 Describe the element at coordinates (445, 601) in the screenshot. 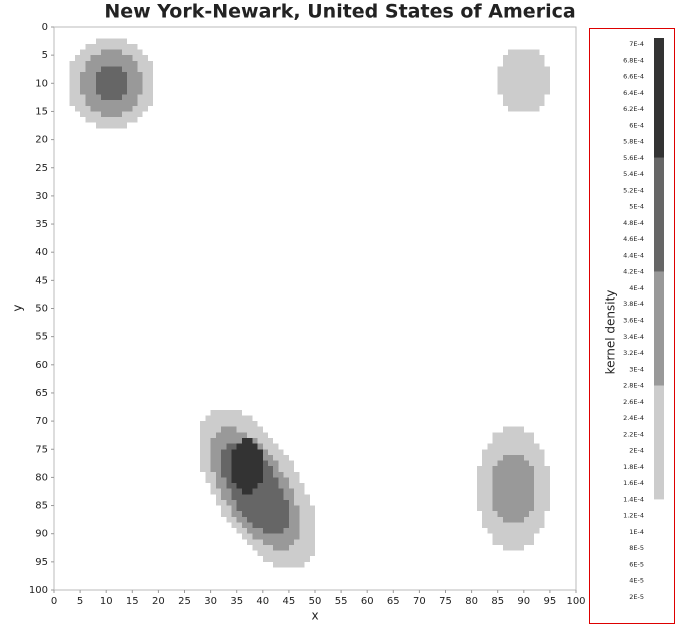

I see `x-tick-label: 75` at that location.